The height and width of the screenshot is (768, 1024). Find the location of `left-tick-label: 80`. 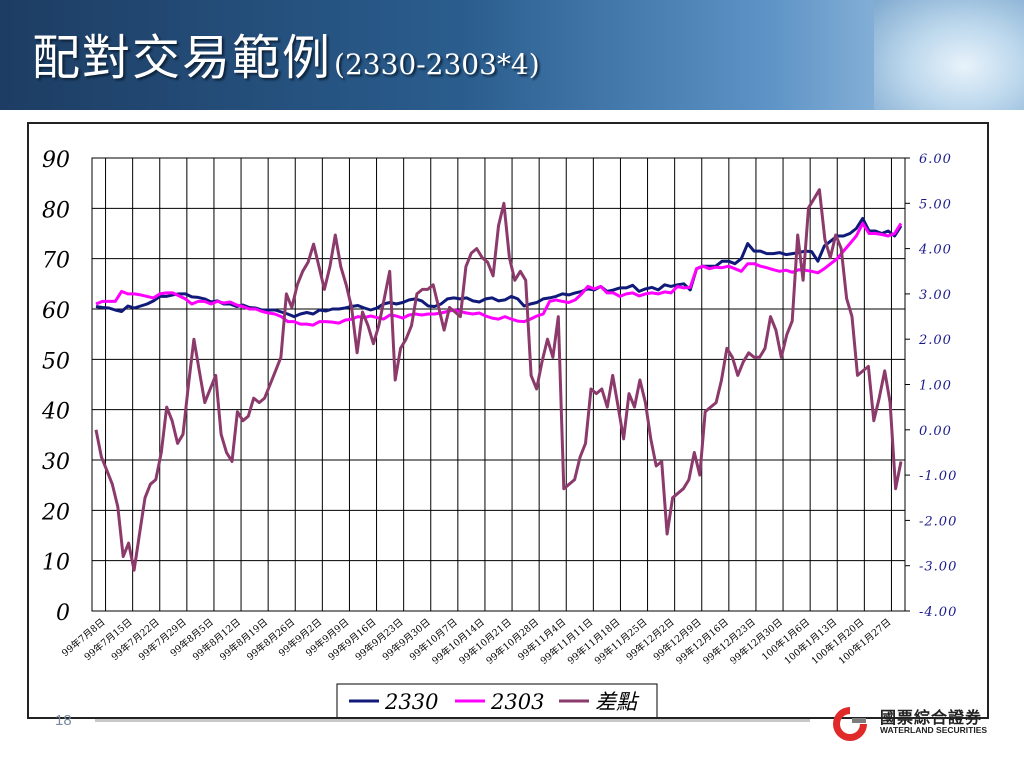

left-tick-label: 80 is located at coordinates (56, 210).